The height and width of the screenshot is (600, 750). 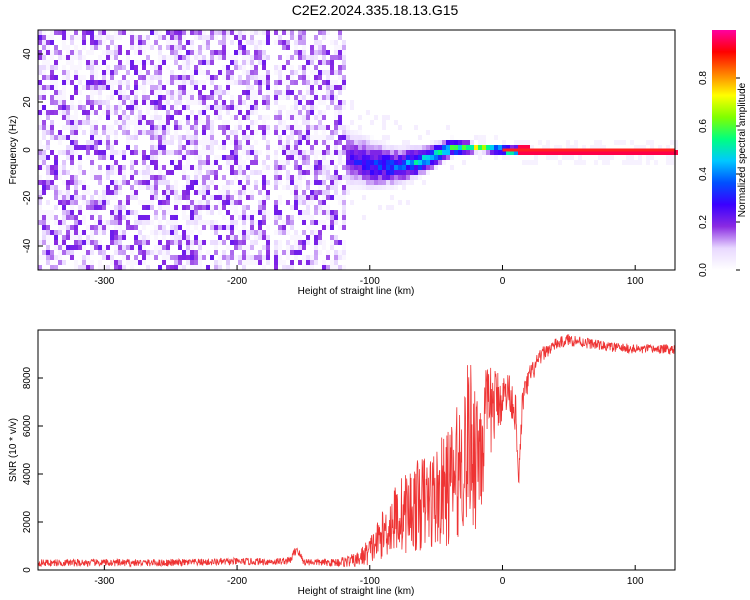 I want to click on colorbar-gradient, so click(x=724, y=150).